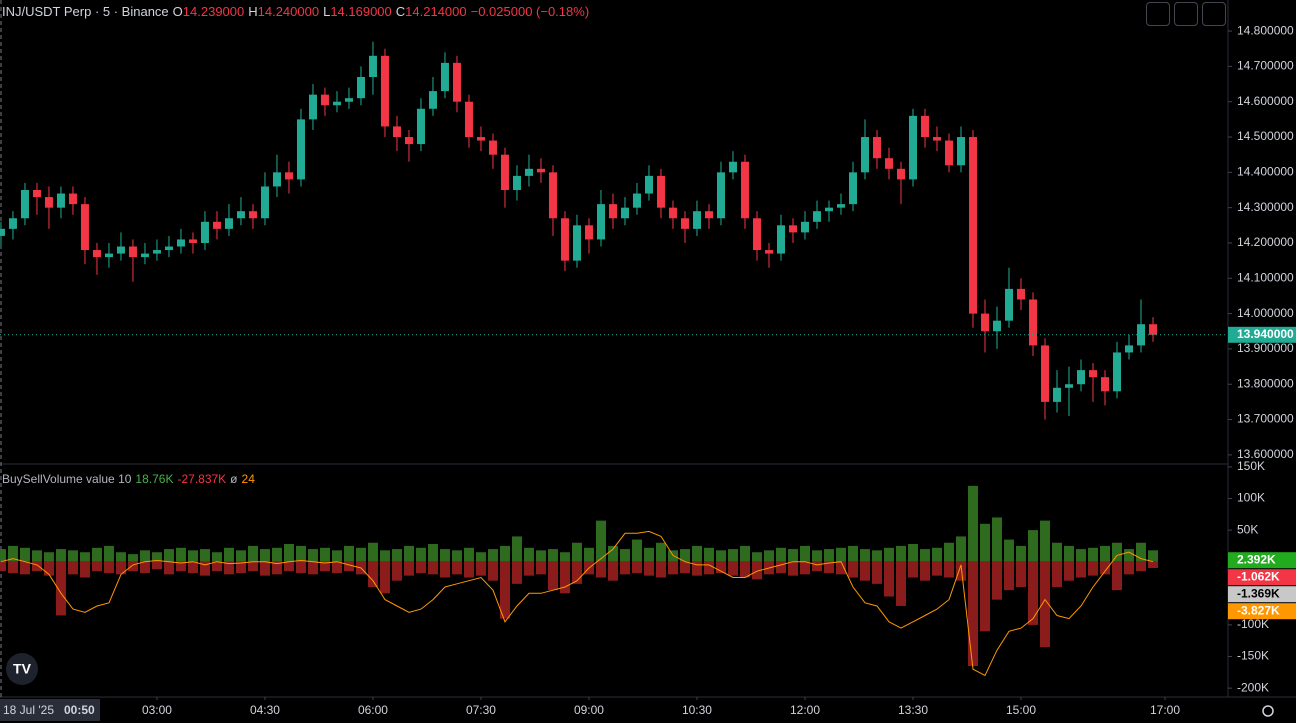  Describe the element at coordinates (1262, 560) in the screenshot. I see `value-badge-bg` at that location.